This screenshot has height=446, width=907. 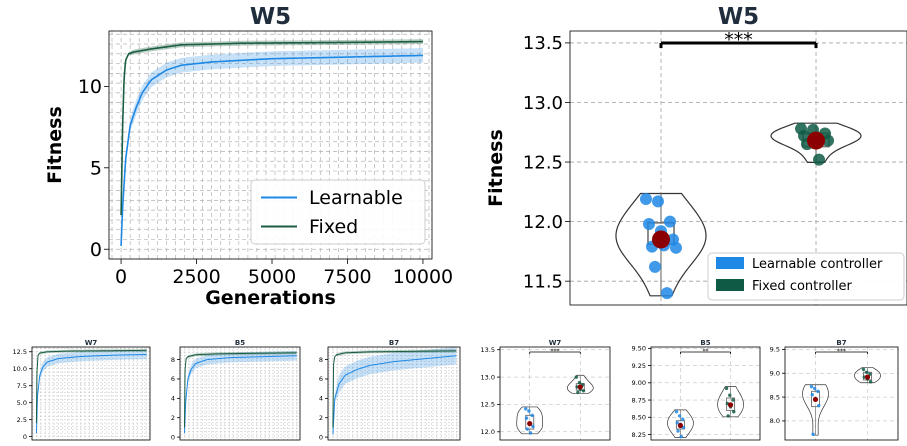 What do you see at coordinates (321, 360) in the screenshot?
I see `y-tick-label: 8` at bounding box center [321, 360].